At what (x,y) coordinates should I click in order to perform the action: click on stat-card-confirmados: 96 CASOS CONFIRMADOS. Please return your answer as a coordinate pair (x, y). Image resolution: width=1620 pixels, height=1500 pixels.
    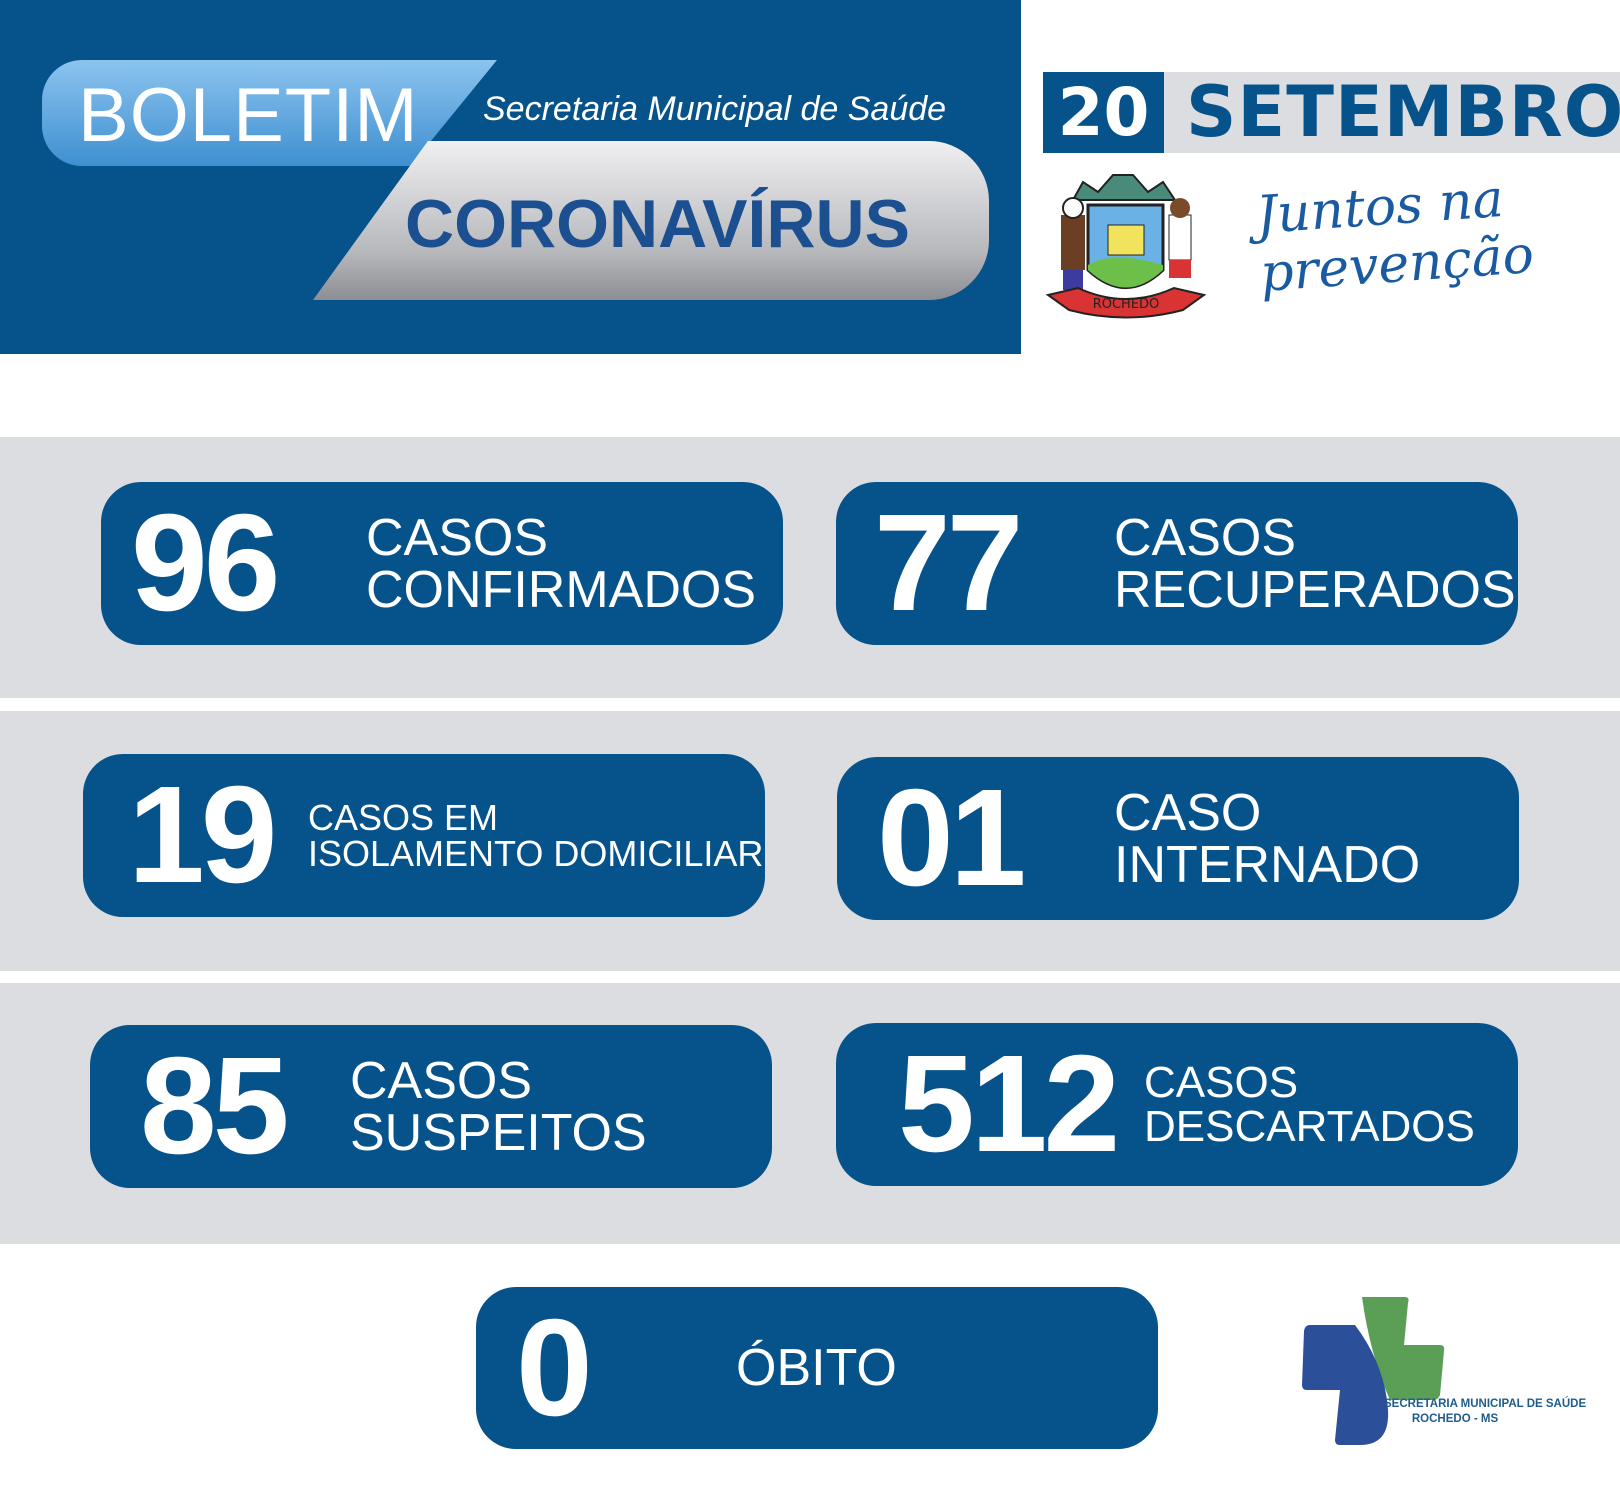
    Looking at the image, I should click on (442, 563).